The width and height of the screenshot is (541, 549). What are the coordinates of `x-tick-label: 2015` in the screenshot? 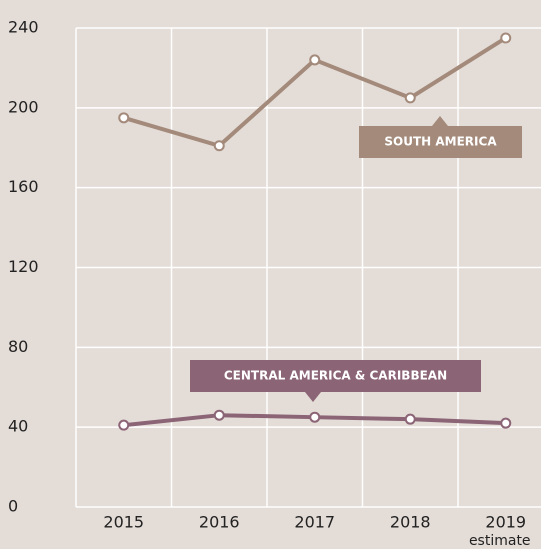 It's located at (123, 522).